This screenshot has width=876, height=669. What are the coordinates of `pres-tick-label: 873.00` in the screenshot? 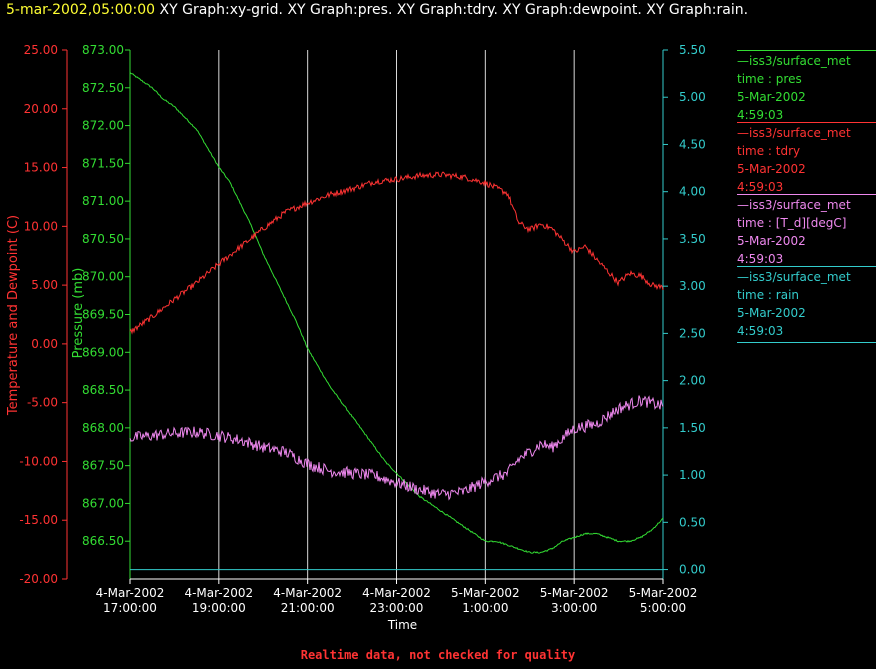 It's located at (103, 50).